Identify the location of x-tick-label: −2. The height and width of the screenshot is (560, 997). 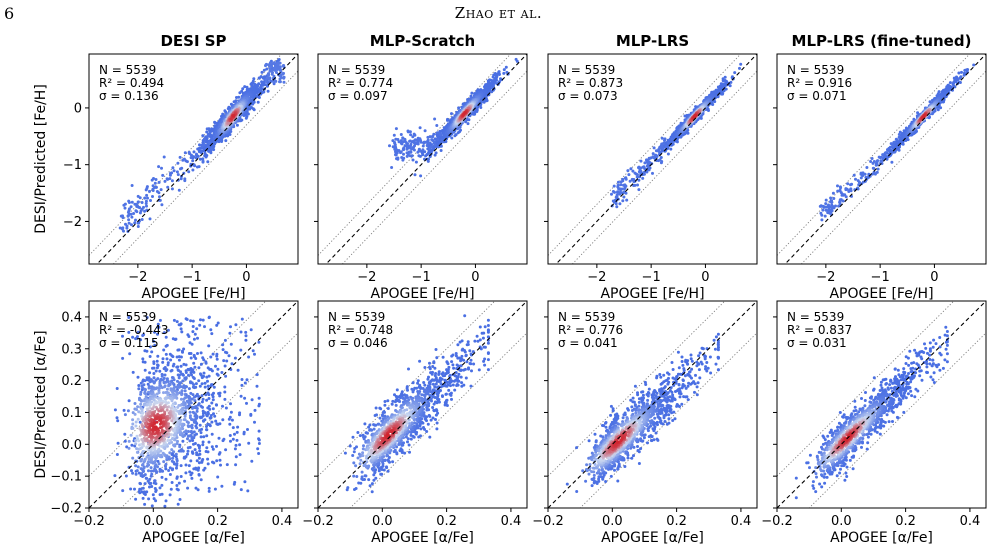
(825, 277).